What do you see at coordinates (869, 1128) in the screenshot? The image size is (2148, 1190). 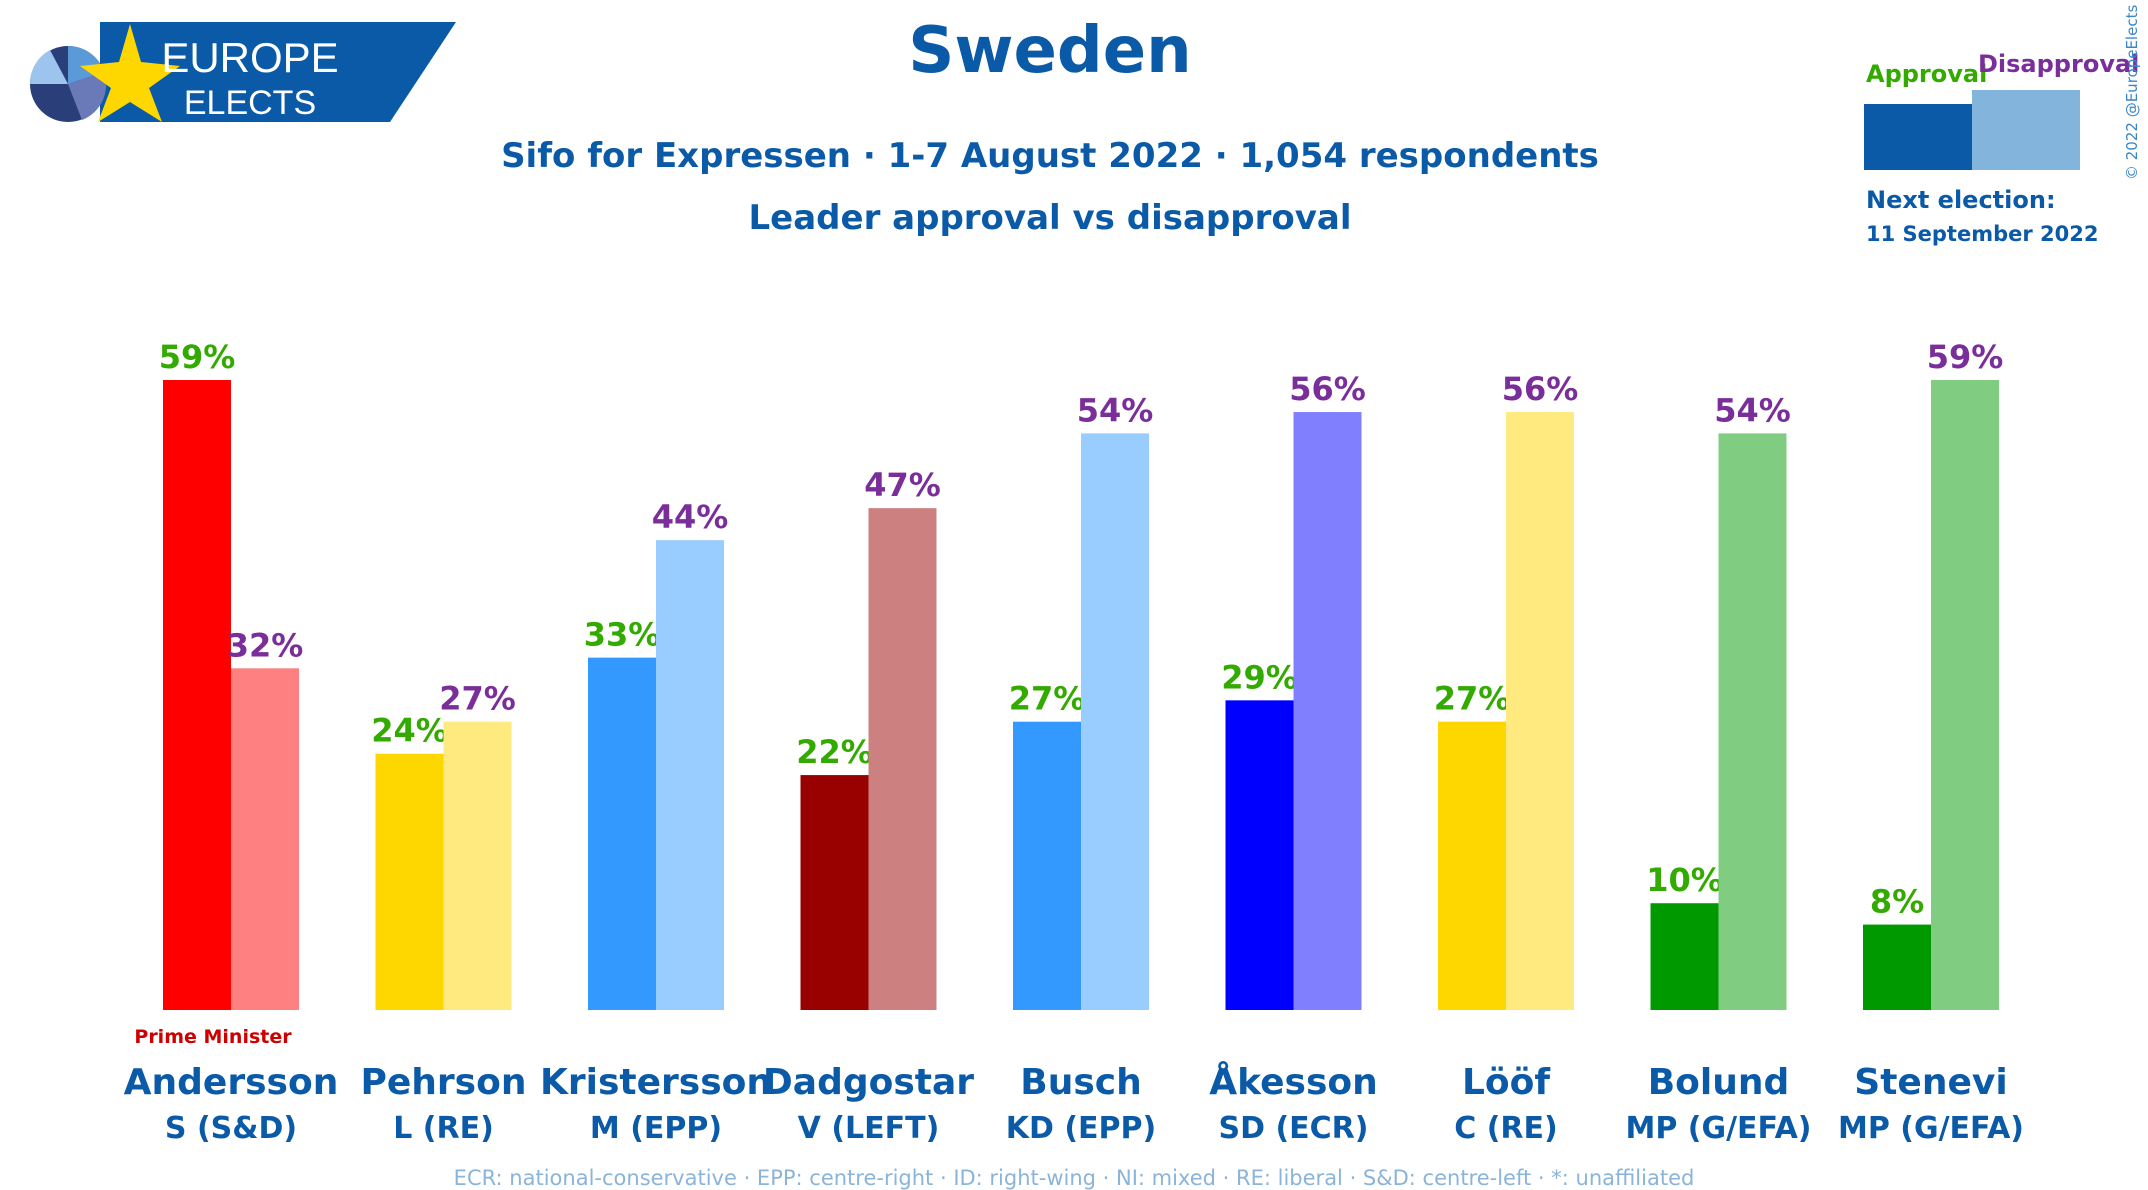 I see `party-label: V (LEFT)` at bounding box center [869, 1128].